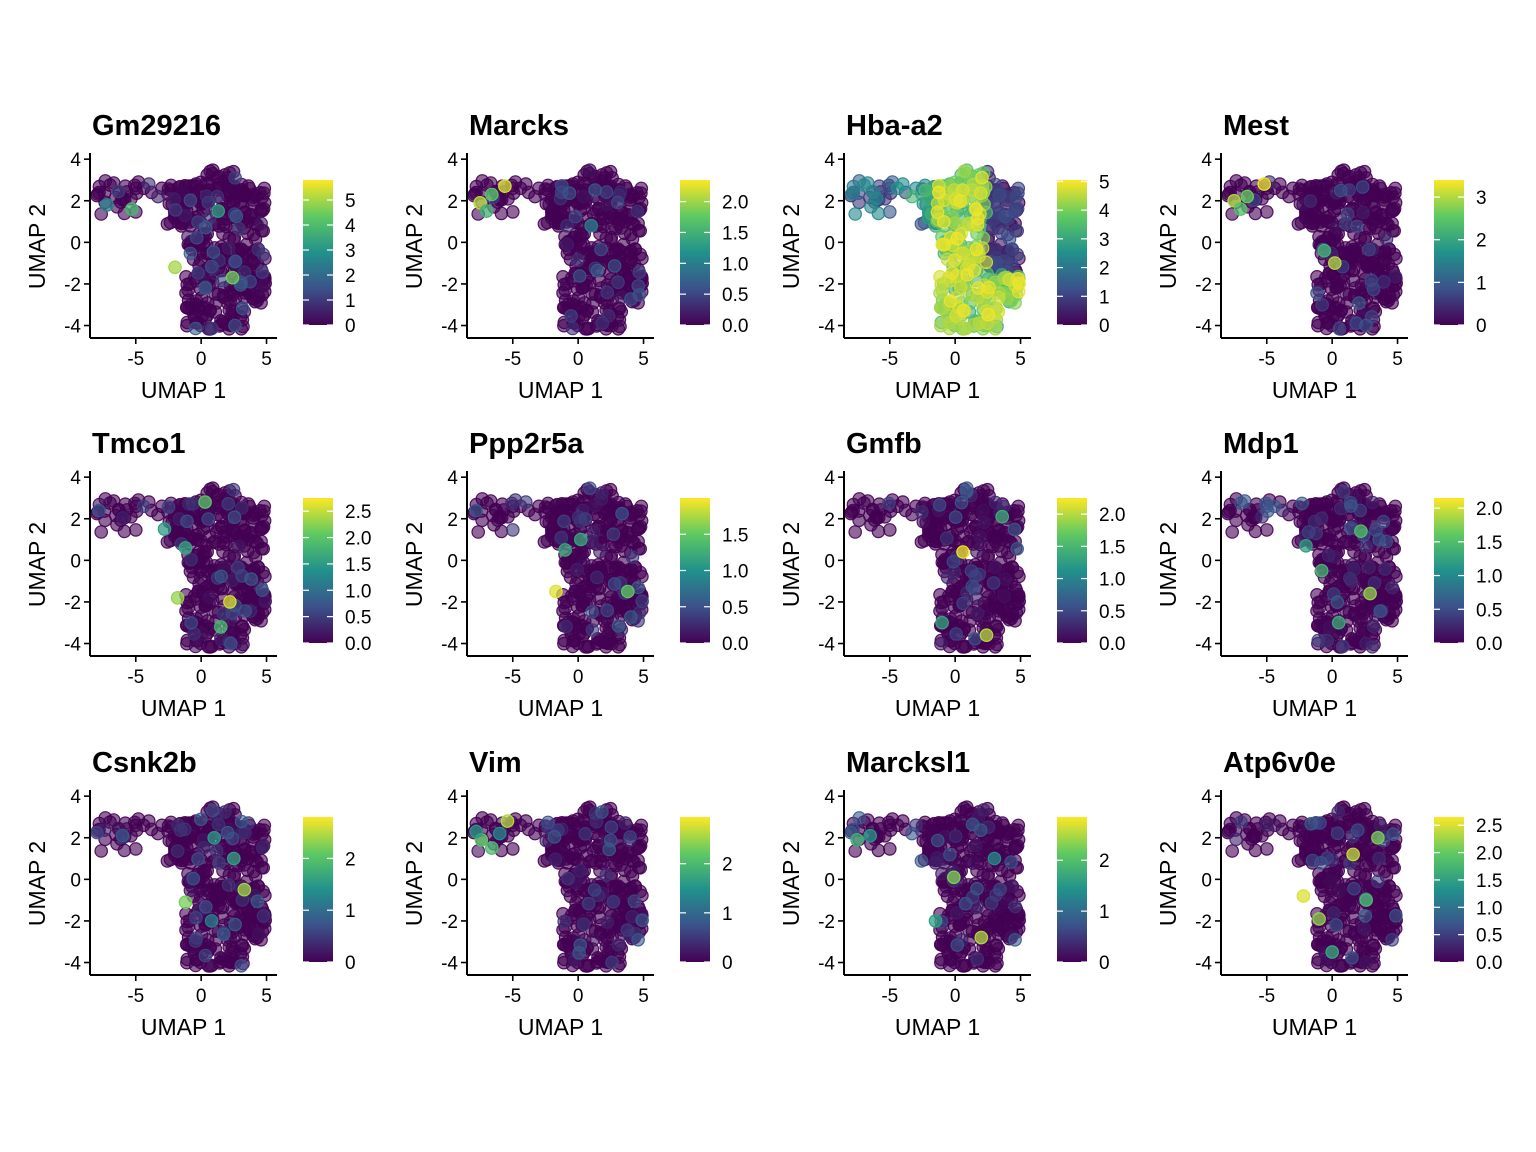 Image resolution: width=1536 pixels, height=1152 pixels. Describe the element at coordinates (358, 512) in the screenshot. I see `colorbar-tick-label: 2.5` at that location.